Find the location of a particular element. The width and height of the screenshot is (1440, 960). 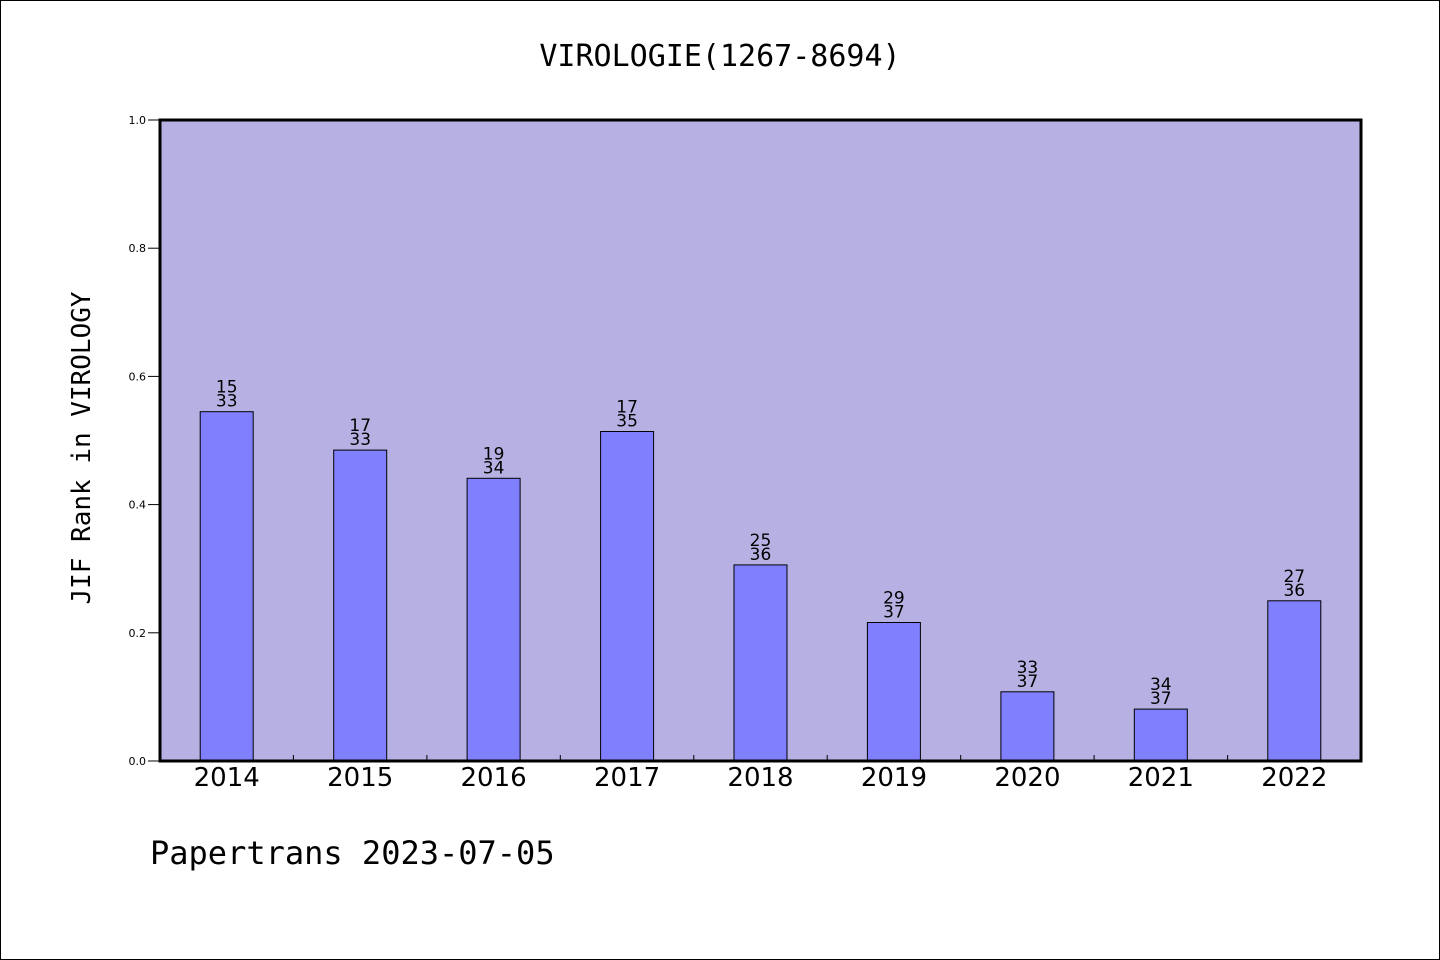

bar-2014 is located at coordinates (226, 586).